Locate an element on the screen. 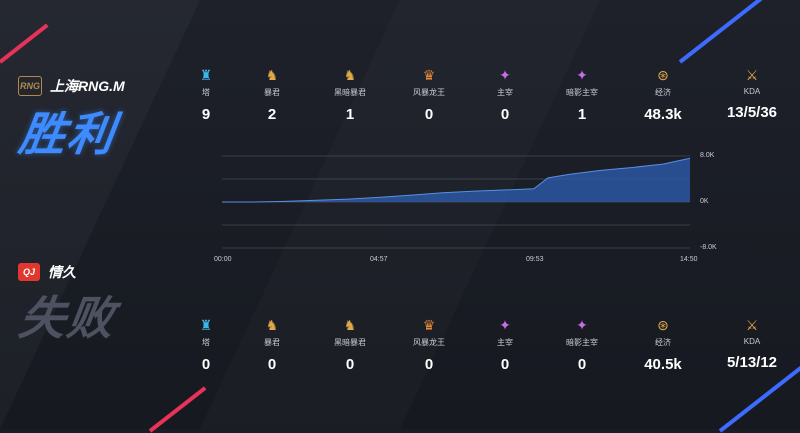 The height and width of the screenshot is (433, 800). x-tick-label: 04:57 is located at coordinates (379, 259).